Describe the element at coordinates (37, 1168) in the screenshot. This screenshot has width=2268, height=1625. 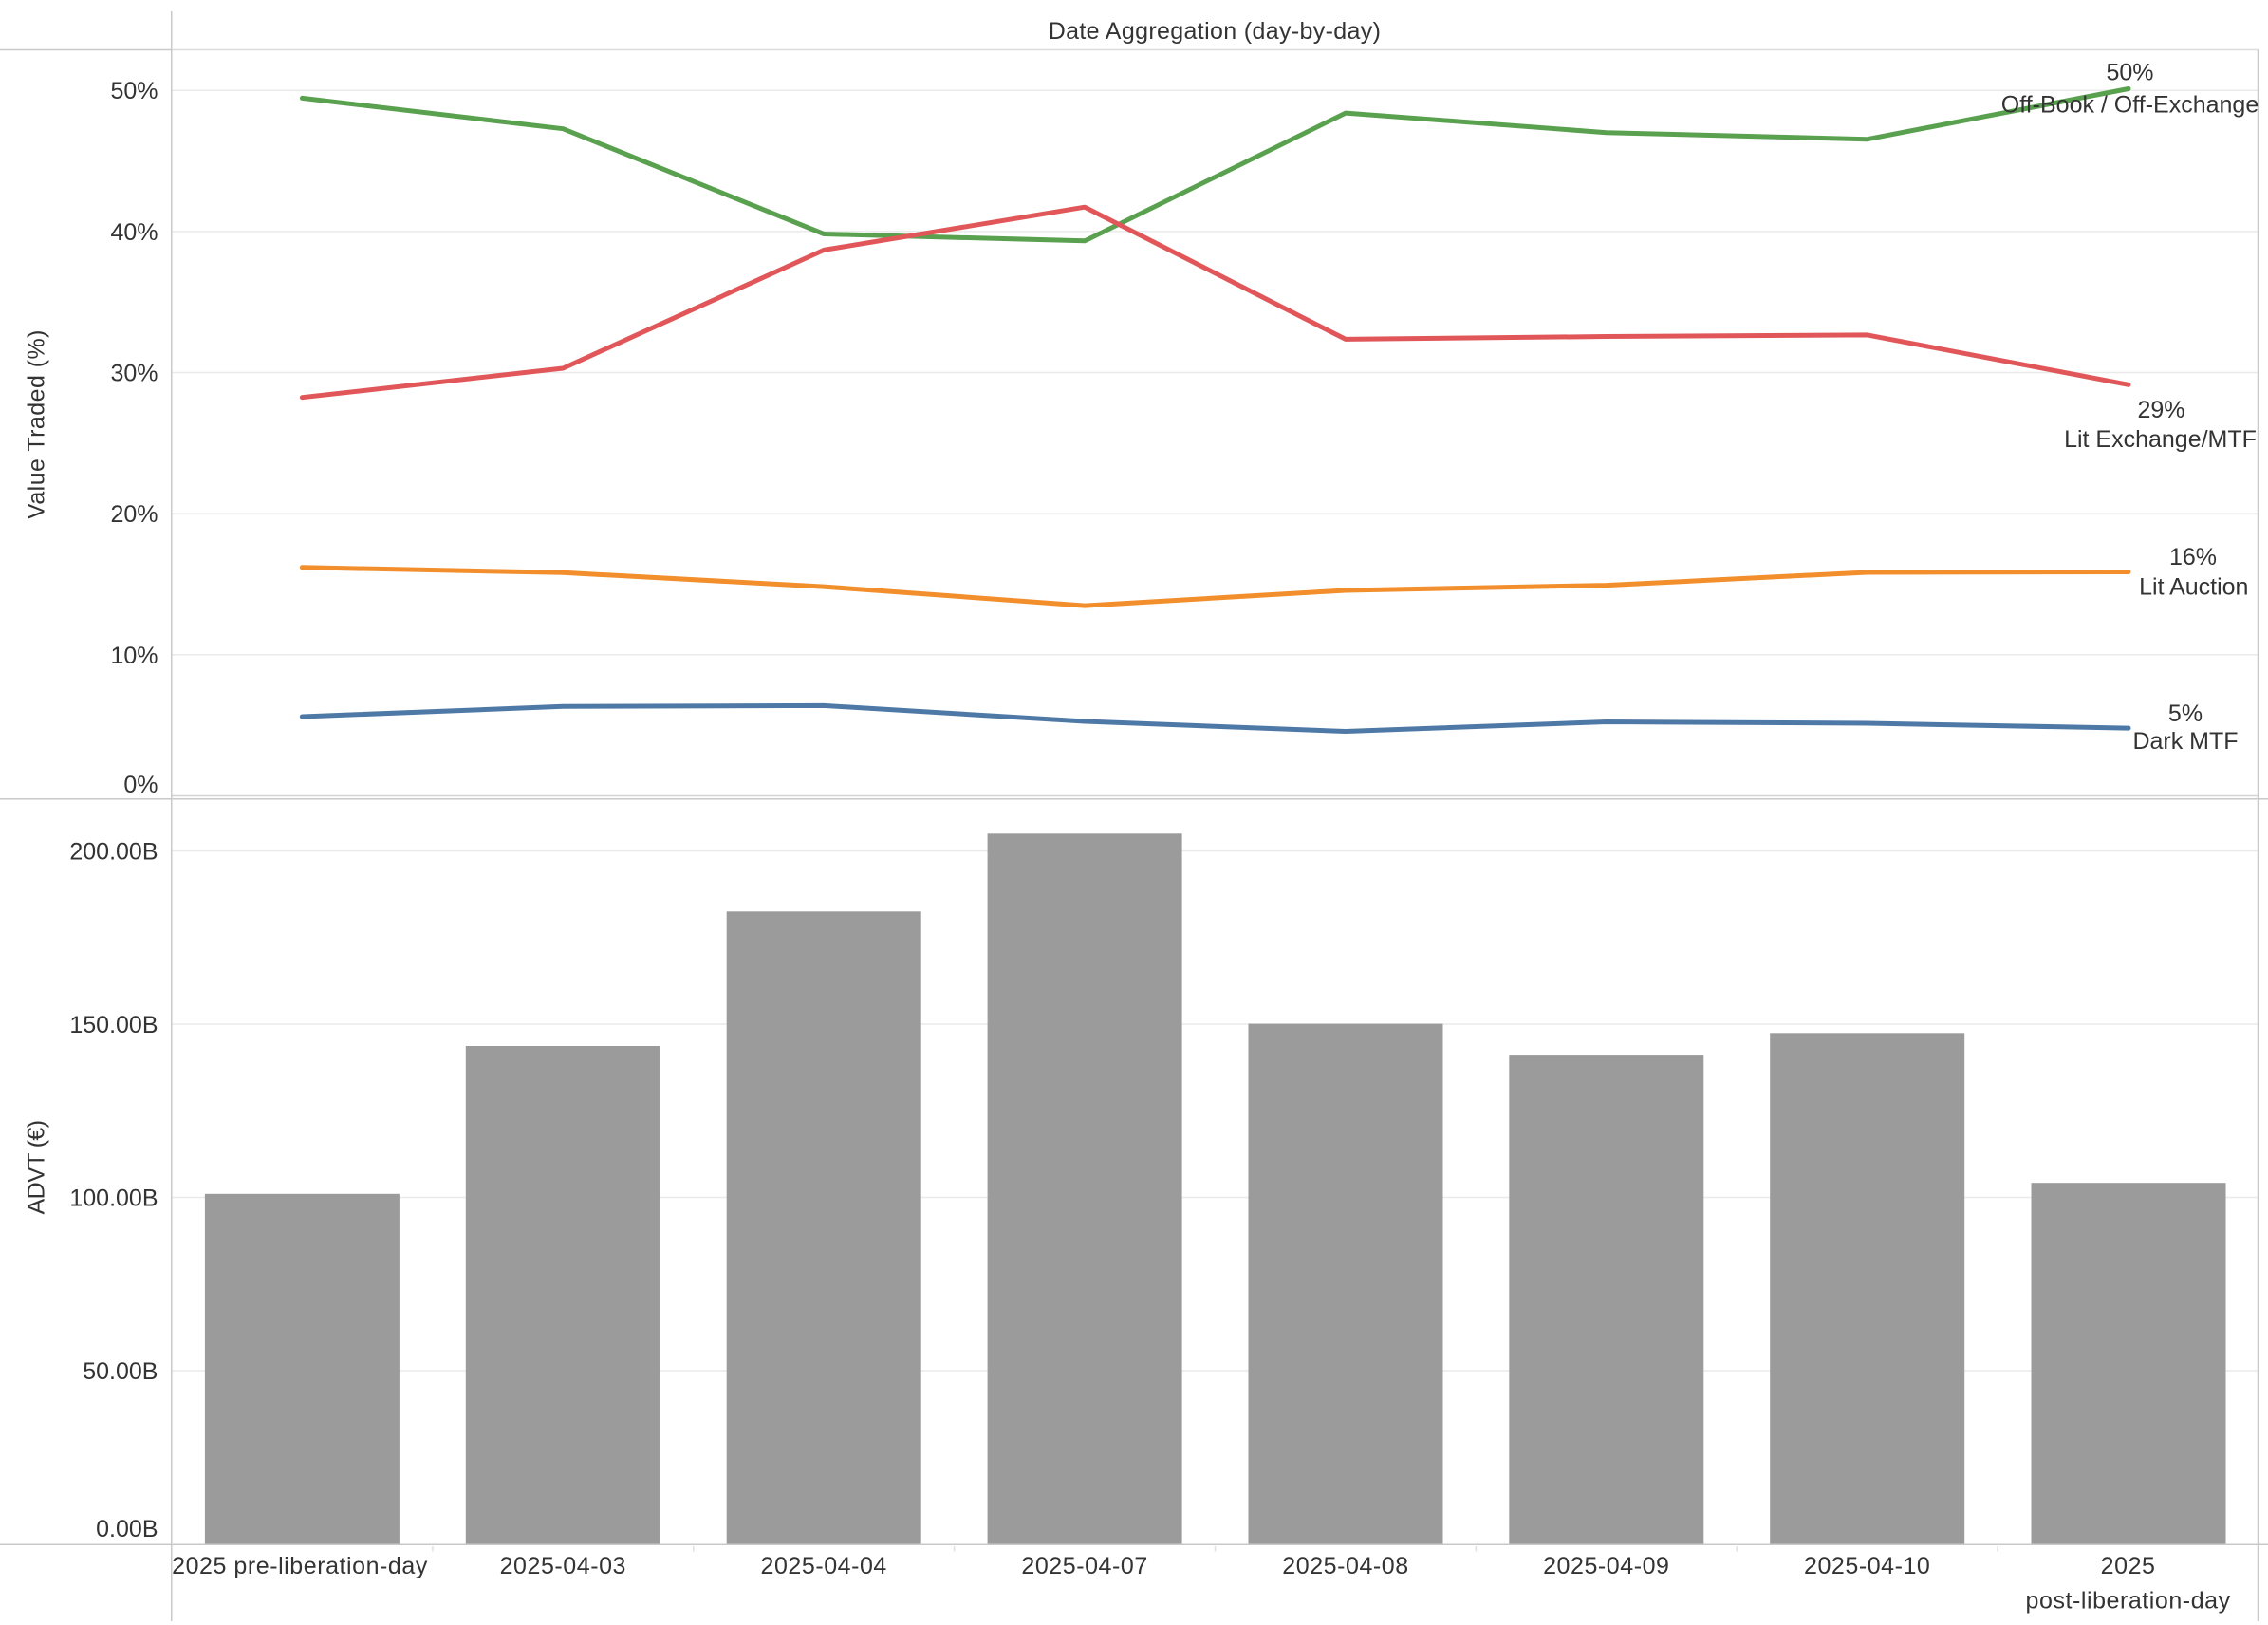
I see `svg-text: ADVT (€)` at that location.